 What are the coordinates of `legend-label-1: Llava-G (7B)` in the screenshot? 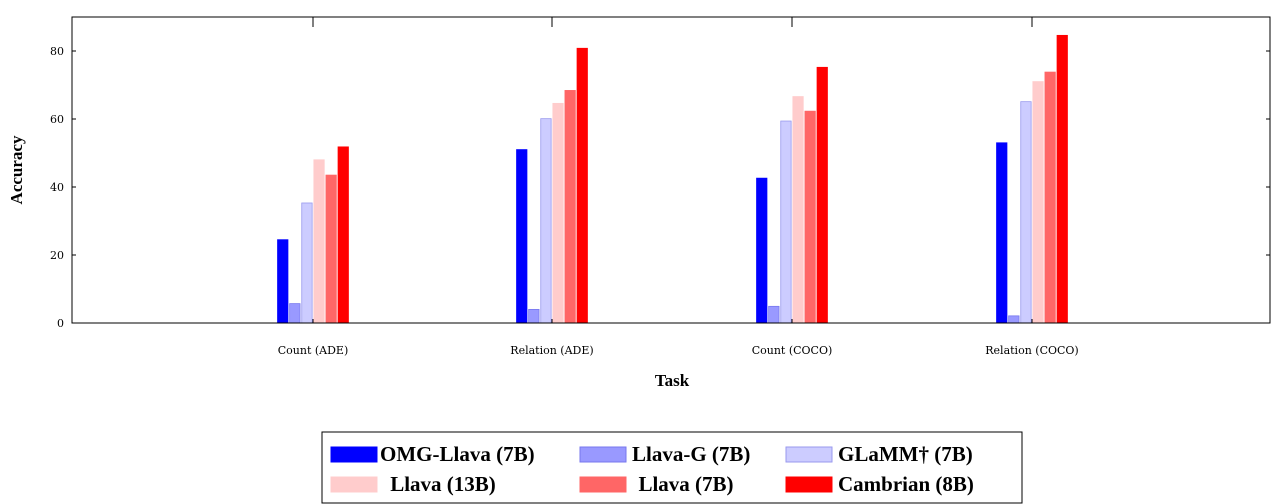 It's located at (691, 454).